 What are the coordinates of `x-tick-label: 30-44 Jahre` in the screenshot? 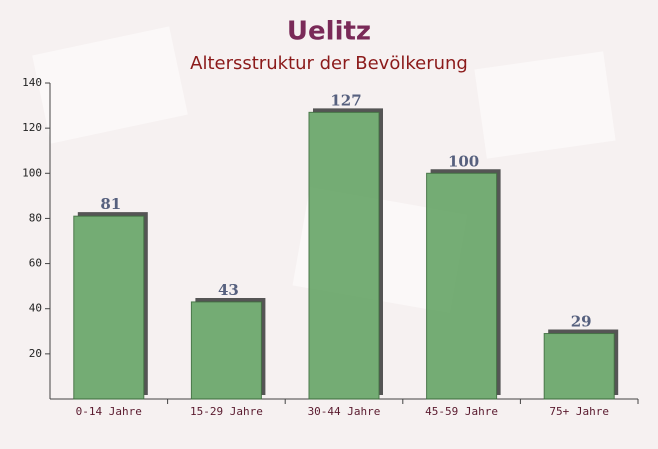 It's located at (344, 411).